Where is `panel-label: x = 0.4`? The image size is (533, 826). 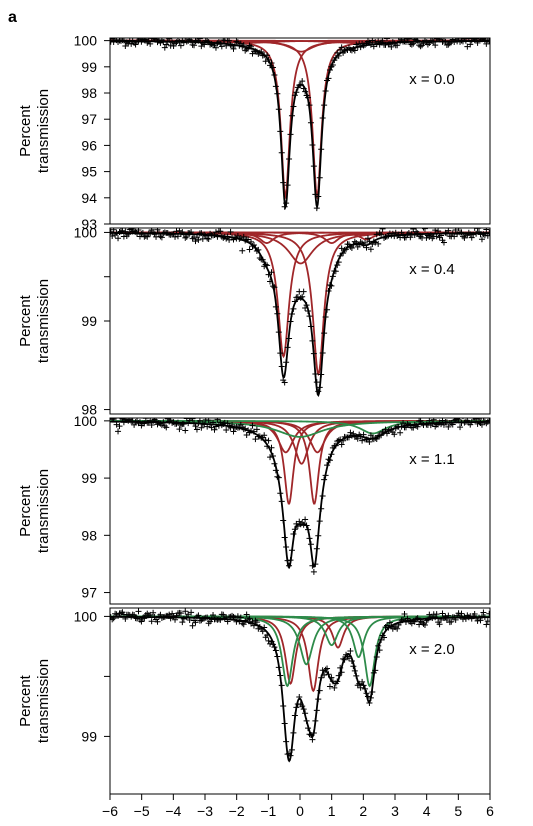
panel-label: x = 0.4 is located at coordinates (431, 269).